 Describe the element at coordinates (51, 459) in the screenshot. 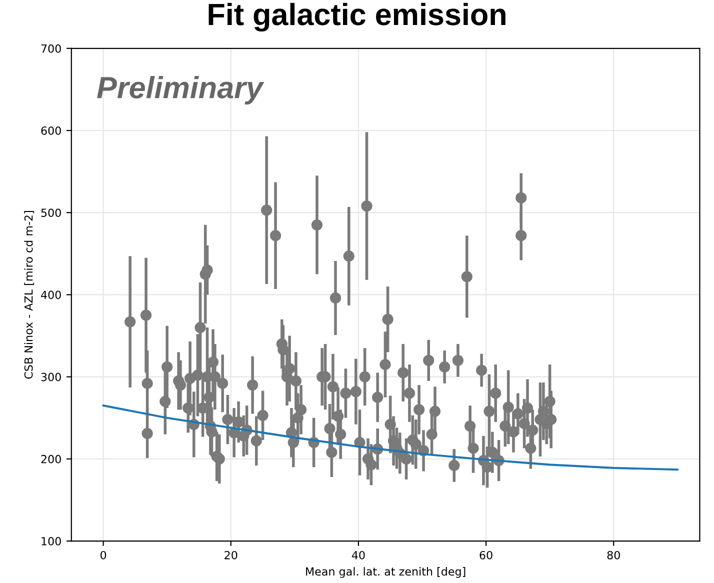

I see `y-tick-label: 200` at that location.